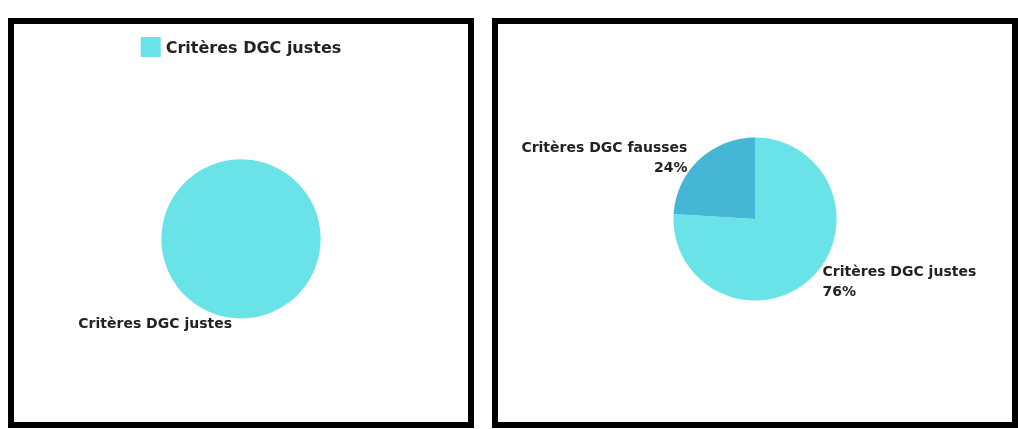  I want to click on legend-label: Critères DGC justes, so click(253, 47).